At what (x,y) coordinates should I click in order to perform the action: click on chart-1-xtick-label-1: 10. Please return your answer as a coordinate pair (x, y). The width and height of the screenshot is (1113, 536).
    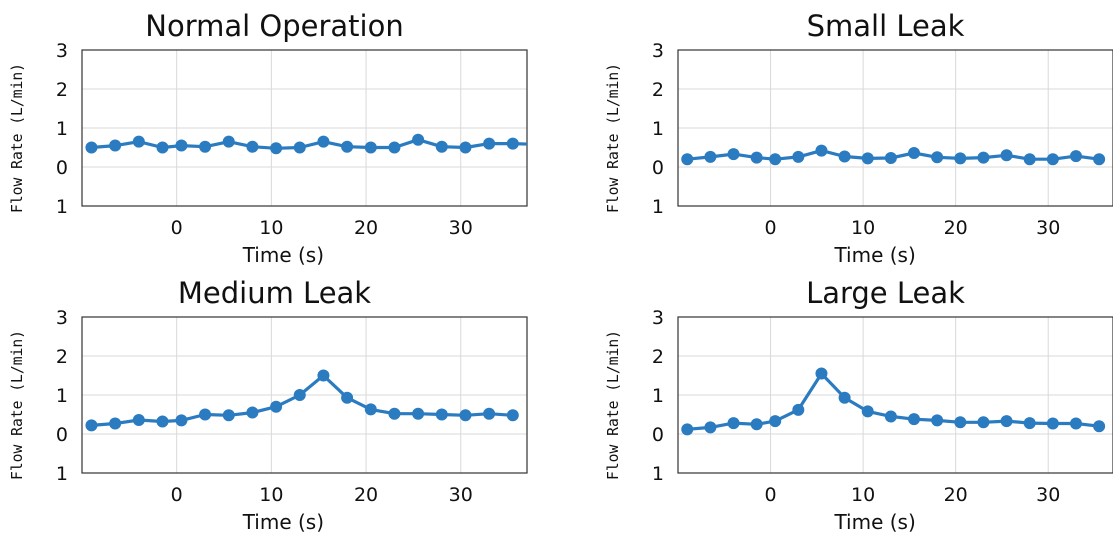
    Looking at the image, I should click on (271, 228).